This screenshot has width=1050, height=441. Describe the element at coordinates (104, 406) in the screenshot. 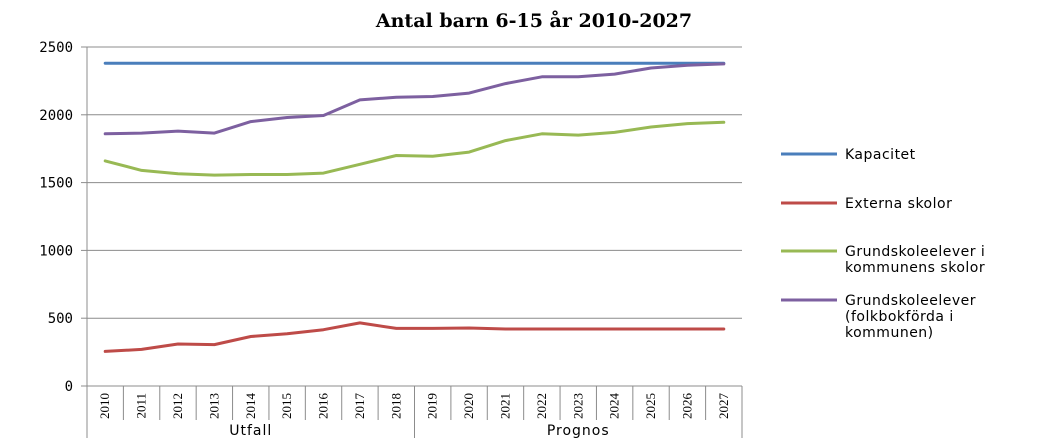

I see `x-tick-label: 2010` at that location.